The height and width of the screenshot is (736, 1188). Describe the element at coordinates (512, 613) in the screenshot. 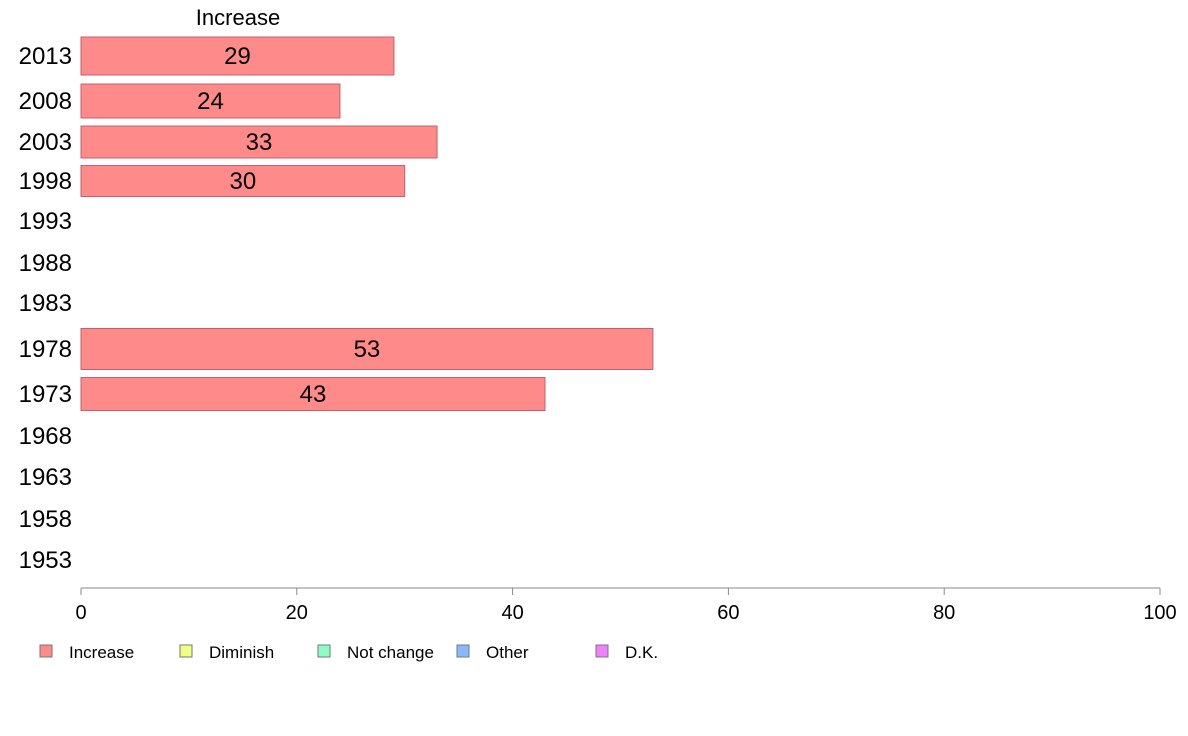

I see `x-tick-label: 40` at that location.